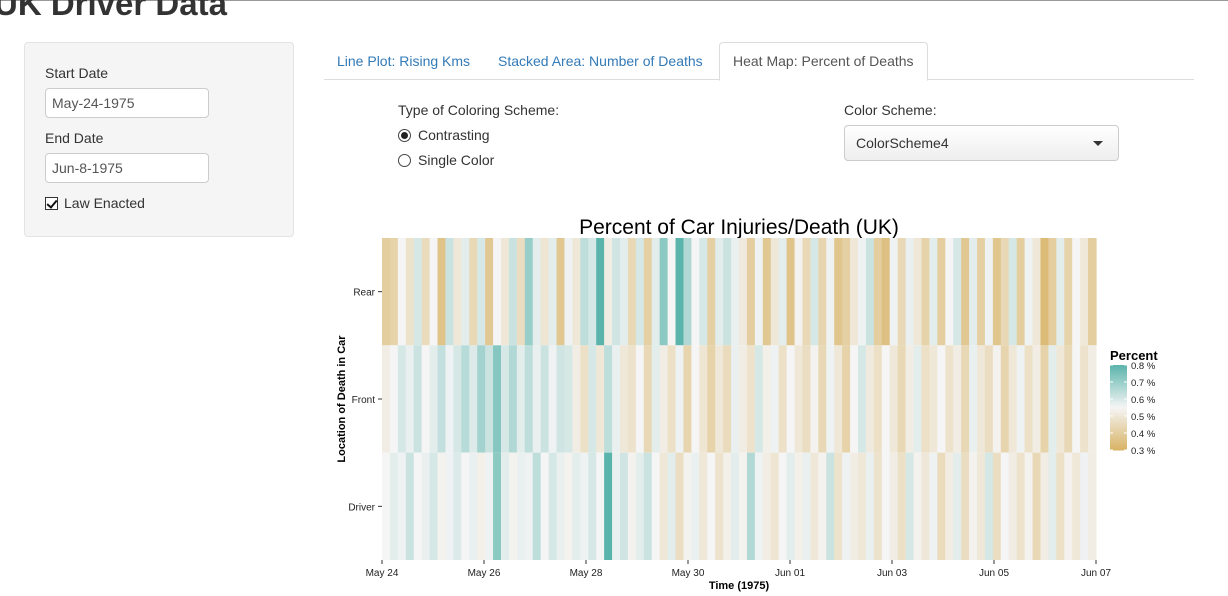  I want to click on color-scheme-select: ColorScheme4, so click(981, 143).